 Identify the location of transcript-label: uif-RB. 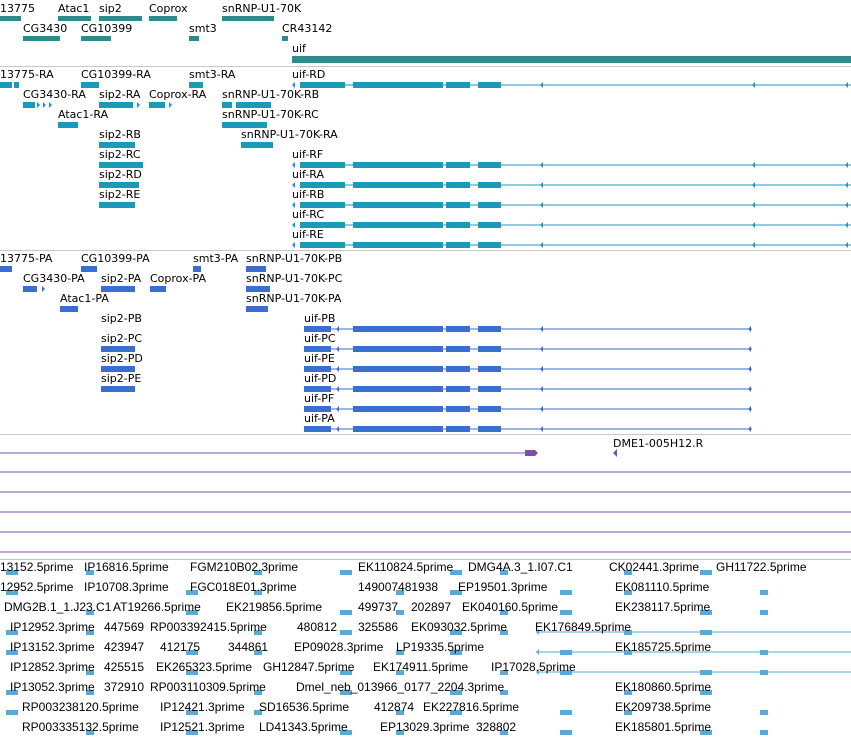
(308, 194).